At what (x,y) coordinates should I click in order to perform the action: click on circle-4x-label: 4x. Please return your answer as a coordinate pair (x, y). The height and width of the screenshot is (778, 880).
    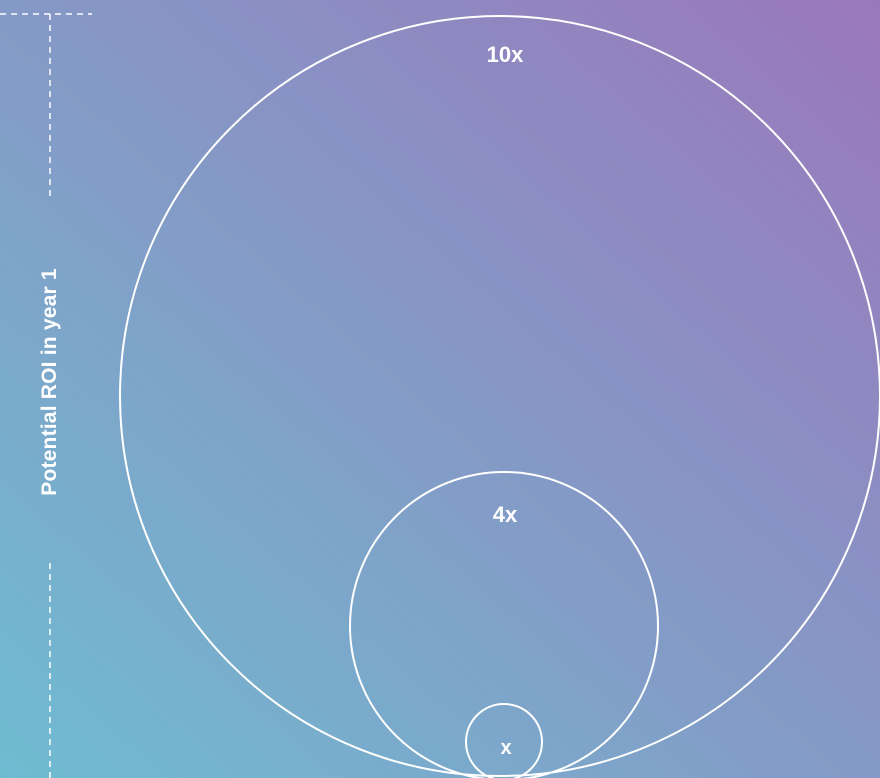
    Looking at the image, I should click on (505, 514).